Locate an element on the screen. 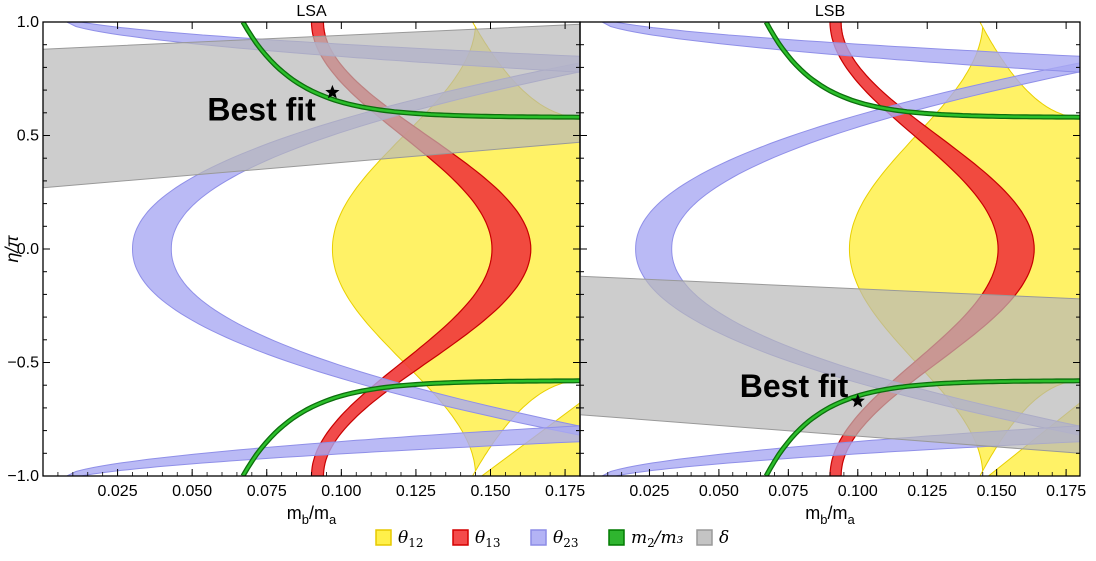  y-tick-label: 1.0 is located at coordinates (28, 22).